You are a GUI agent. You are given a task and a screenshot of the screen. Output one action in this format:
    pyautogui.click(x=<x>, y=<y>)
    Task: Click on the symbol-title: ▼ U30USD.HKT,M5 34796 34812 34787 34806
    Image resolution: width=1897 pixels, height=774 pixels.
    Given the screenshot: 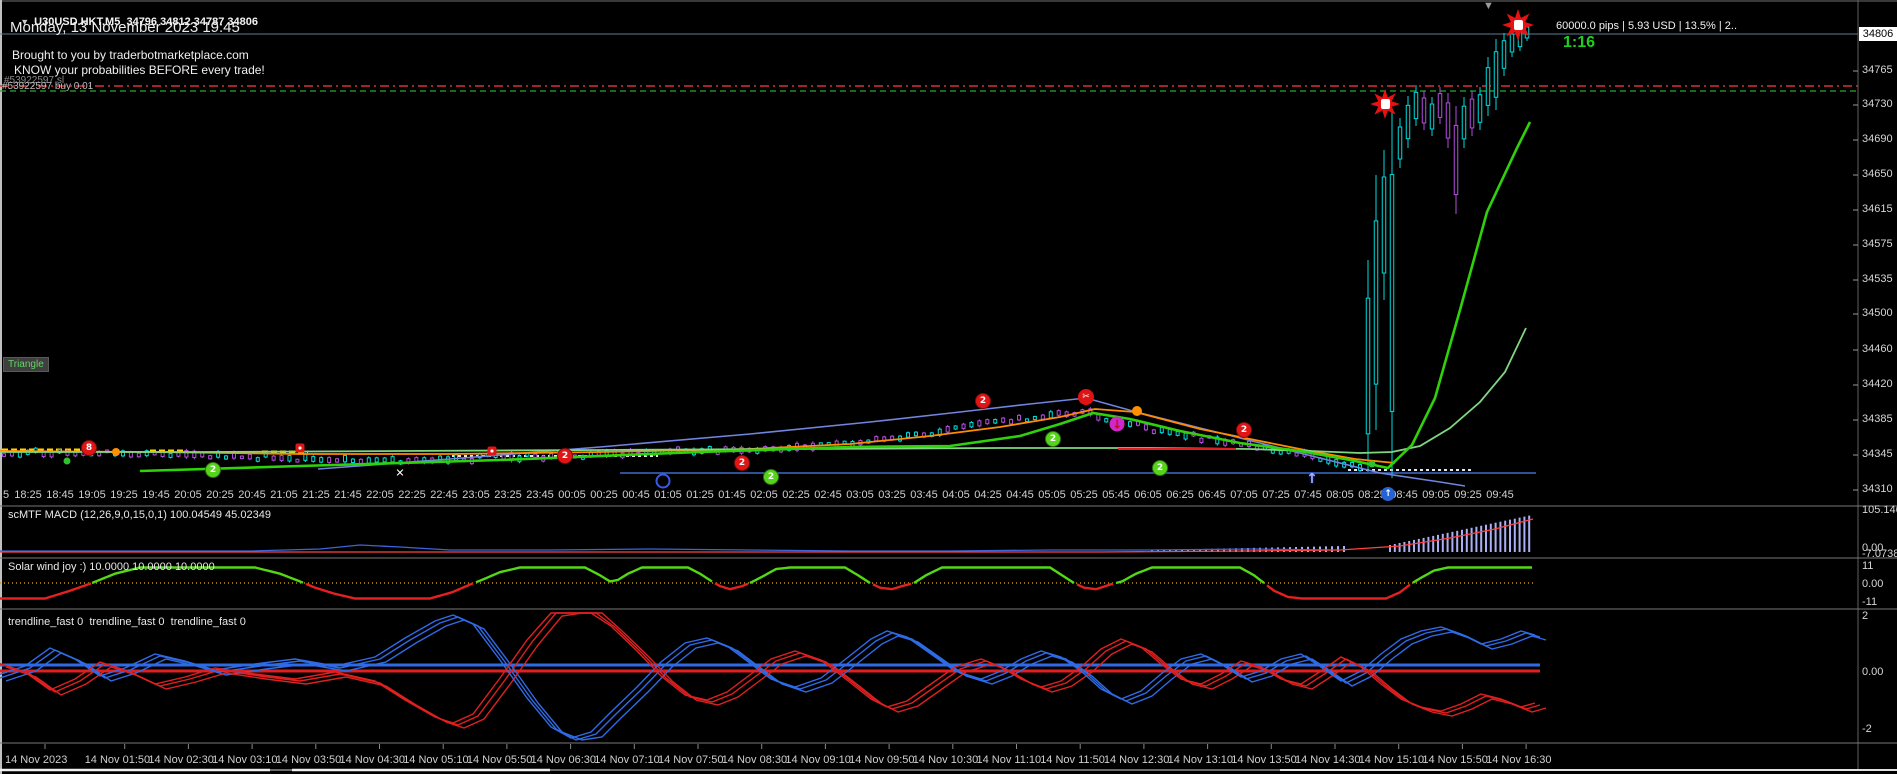 What is the action you would take?
    pyautogui.click(x=133, y=22)
    